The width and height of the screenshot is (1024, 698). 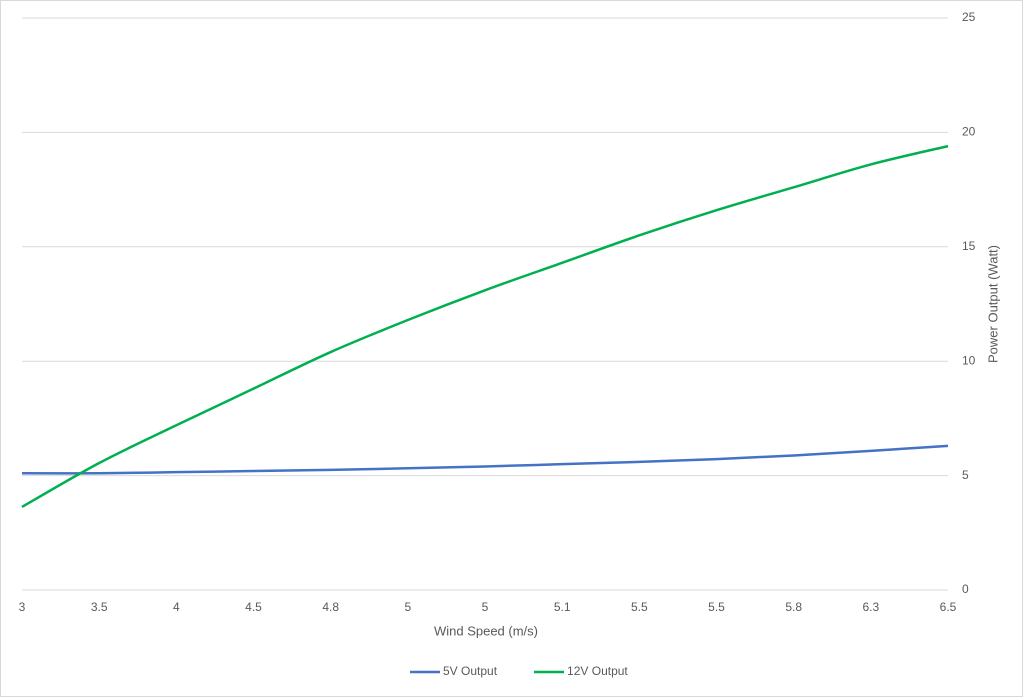 What do you see at coordinates (470, 671) in the screenshot?
I see `legend-label: 5V Output` at bounding box center [470, 671].